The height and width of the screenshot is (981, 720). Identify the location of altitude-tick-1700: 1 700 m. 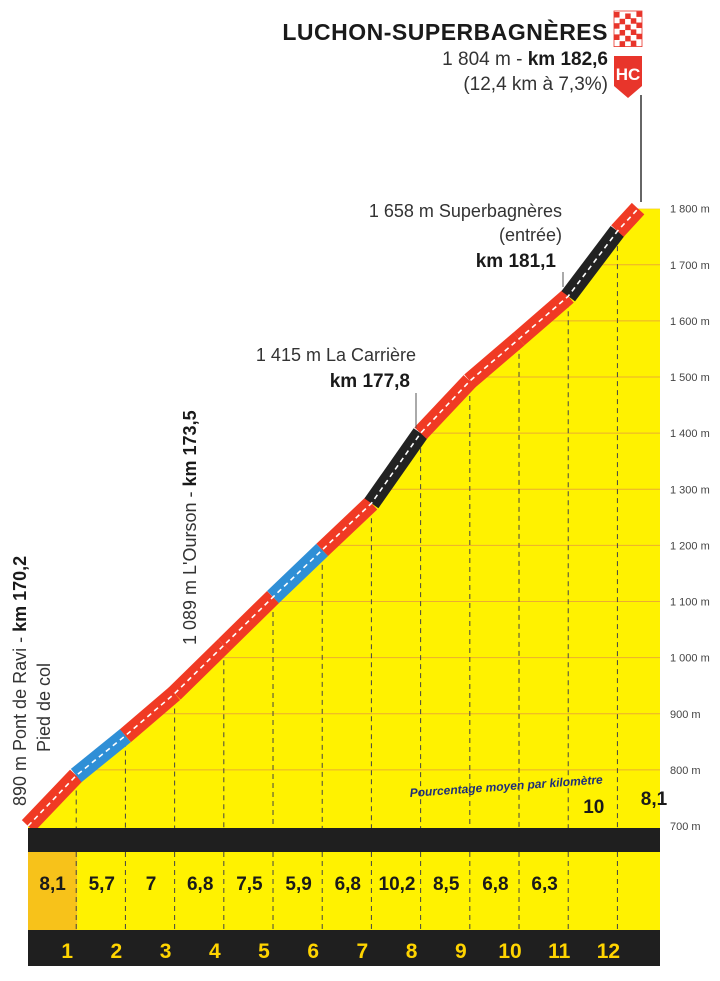
(690, 266).